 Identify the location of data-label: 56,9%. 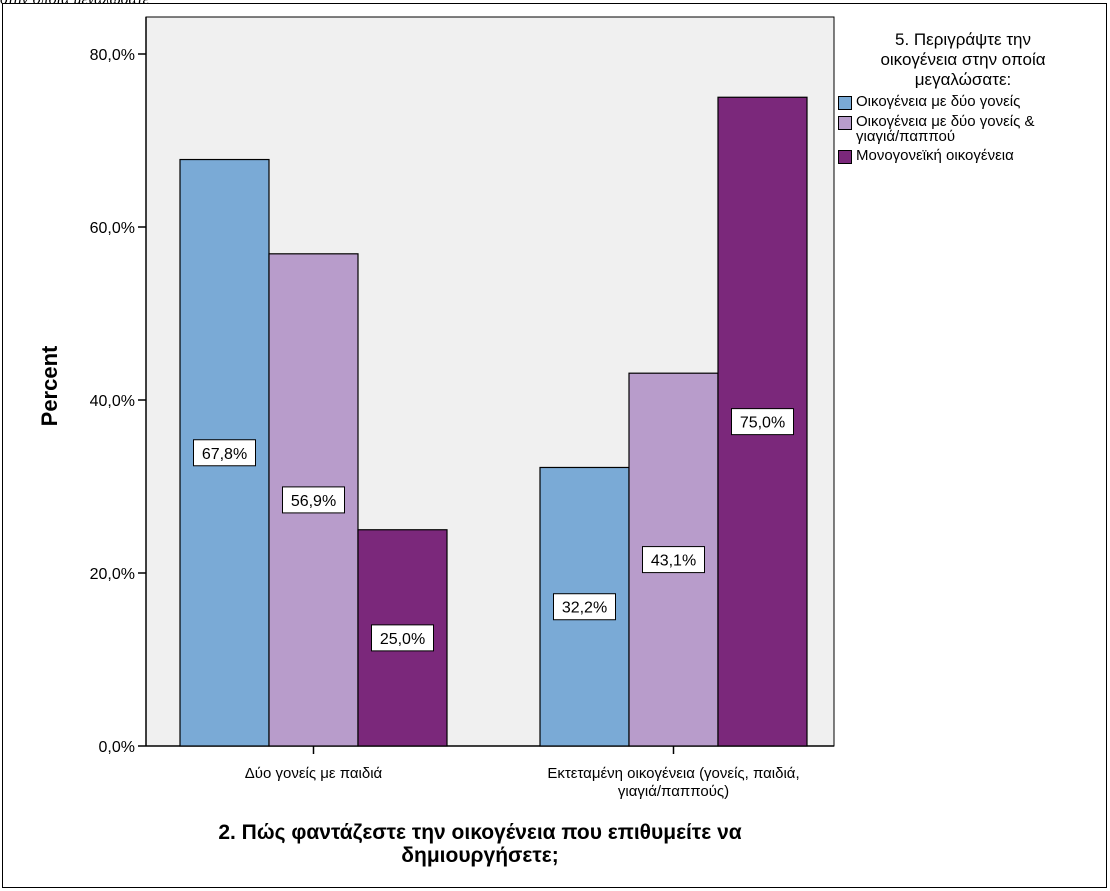
(313, 501).